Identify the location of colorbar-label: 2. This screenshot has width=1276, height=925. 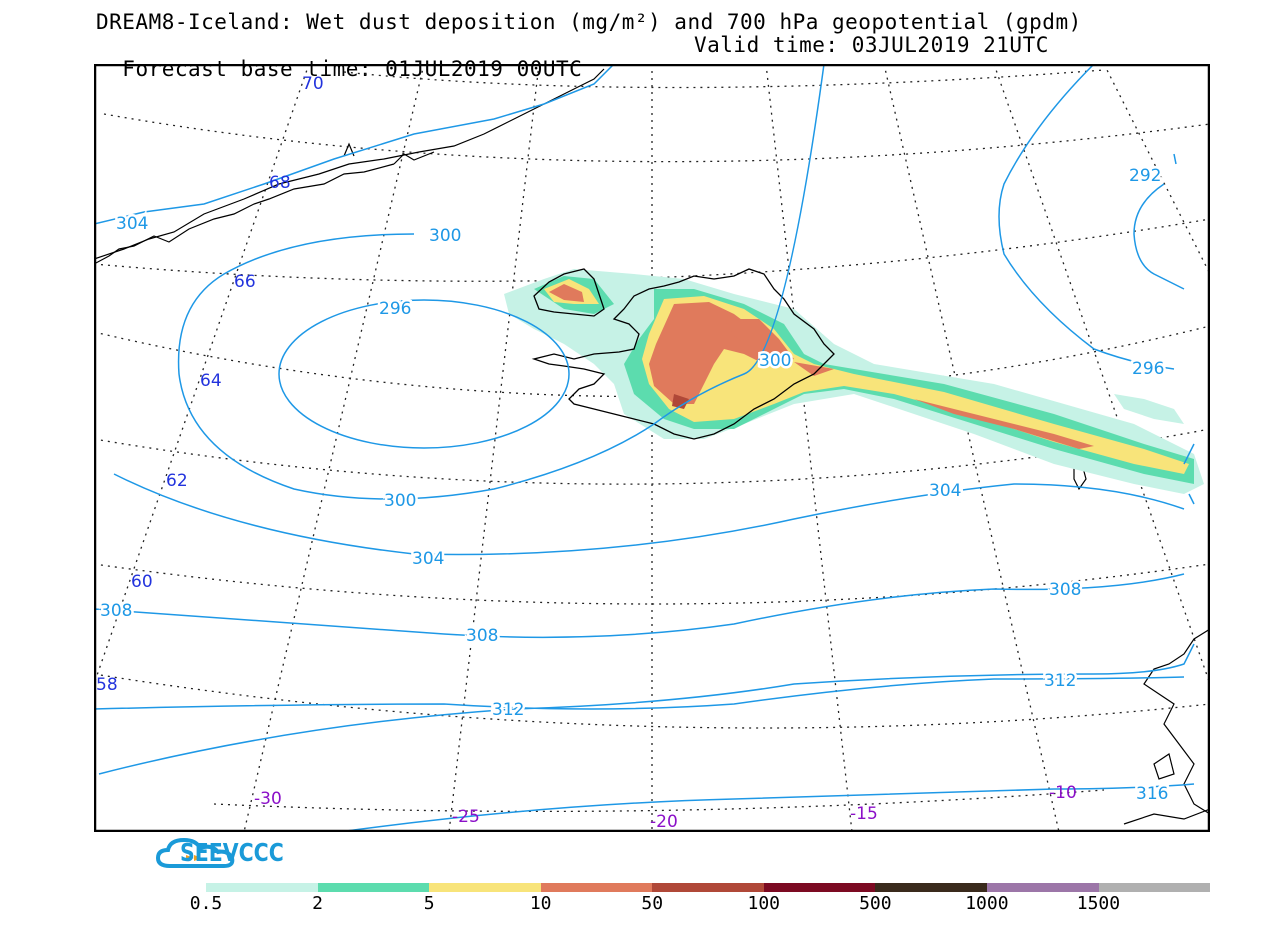
(317, 903).